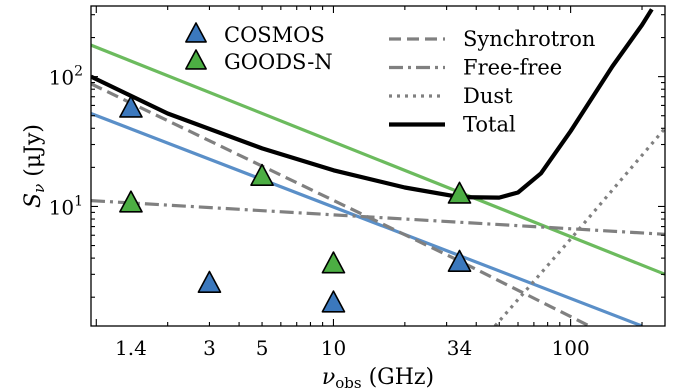 Image resolution: width=678 pixels, height=392 pixels. I want to click on y-axis-title: Sν (μJy), so click(34, 166).